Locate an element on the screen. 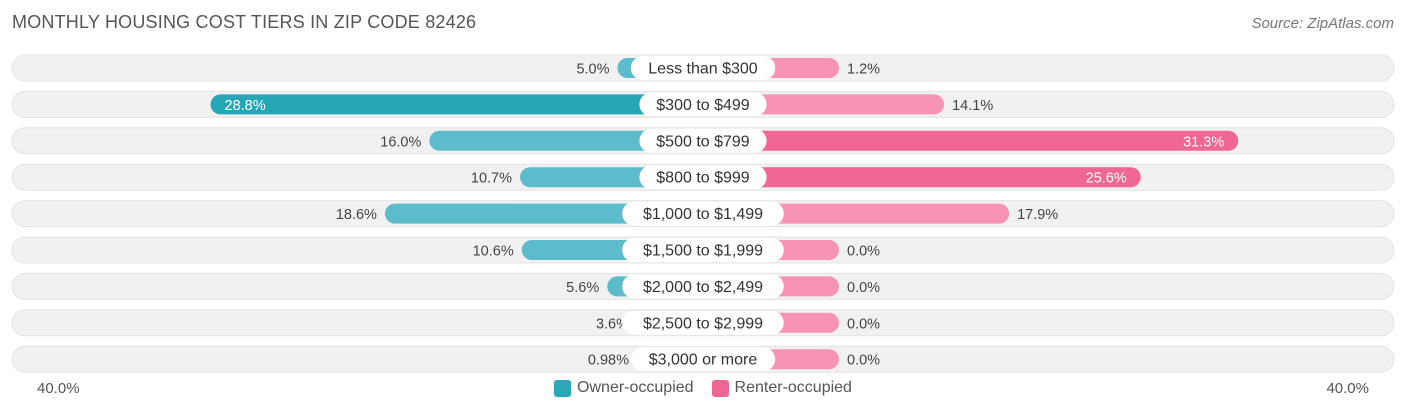 Image resolution: width=1406 pixels, height=414 pixels. category-label: $800 to $999 is located at coordinates (703, 178).